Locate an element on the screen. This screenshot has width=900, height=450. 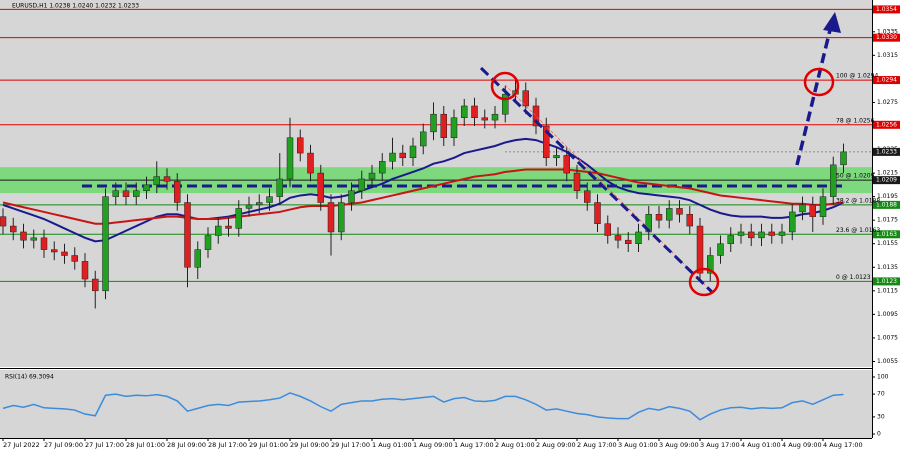
x-tick-label: 28 Jul 17:00 is located at coordinates (227, 445).